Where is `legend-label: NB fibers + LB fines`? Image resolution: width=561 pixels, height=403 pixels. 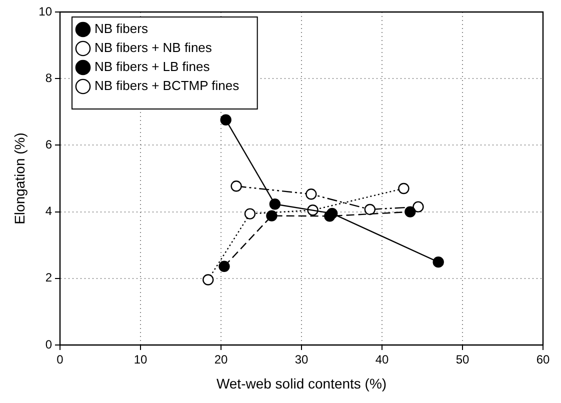 legend-label: NB fibers + LB fines is located at coordinates (152, 66).